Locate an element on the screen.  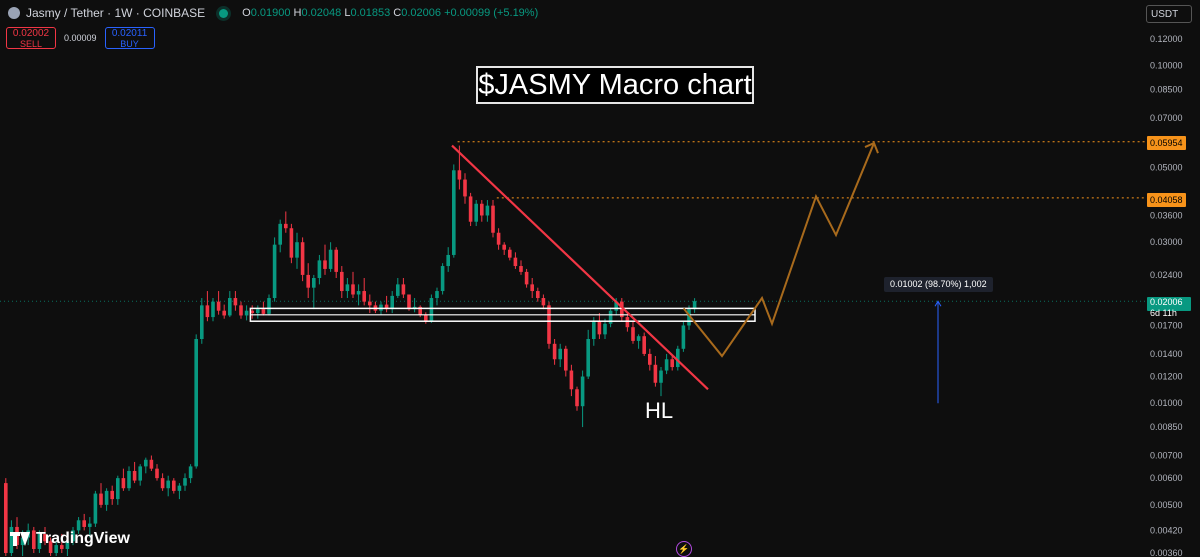
tradingview-logo: TradingView is located at coordinates (70, 539).